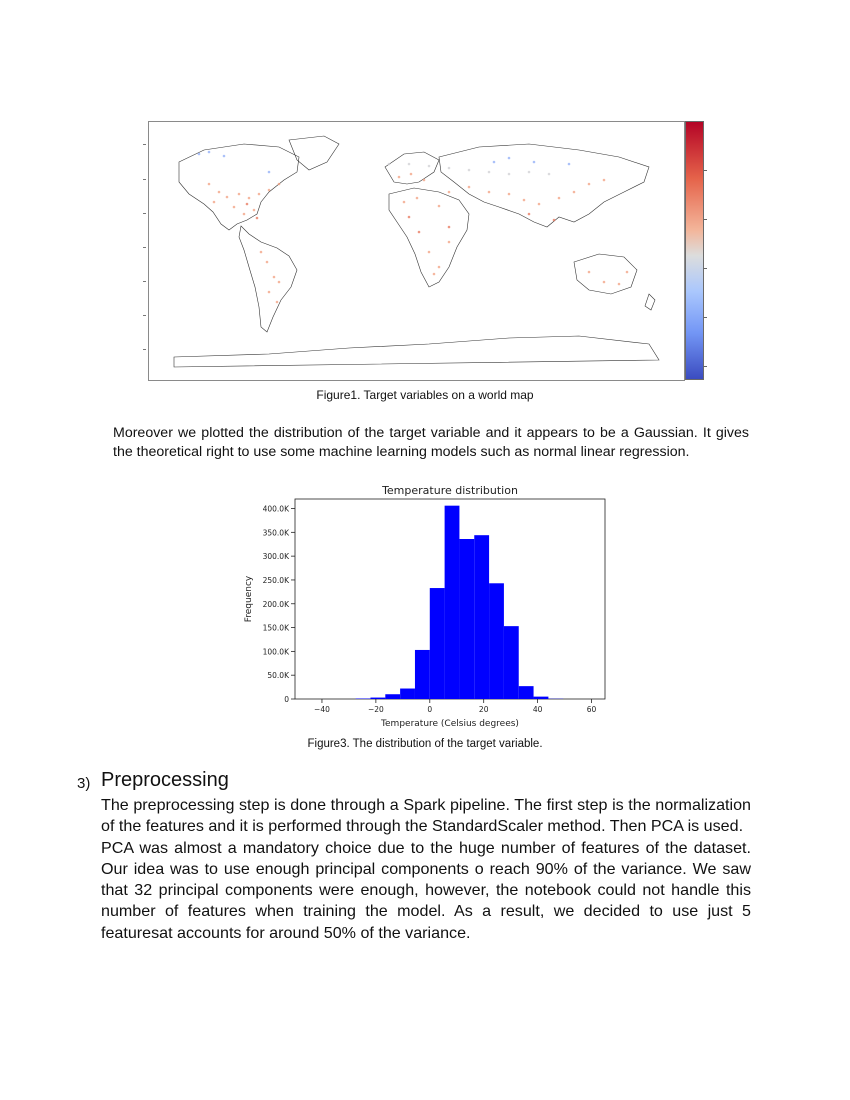 This screenshot has height=1100, width=850. I want to click on continent-north-america, so click(239, 187).